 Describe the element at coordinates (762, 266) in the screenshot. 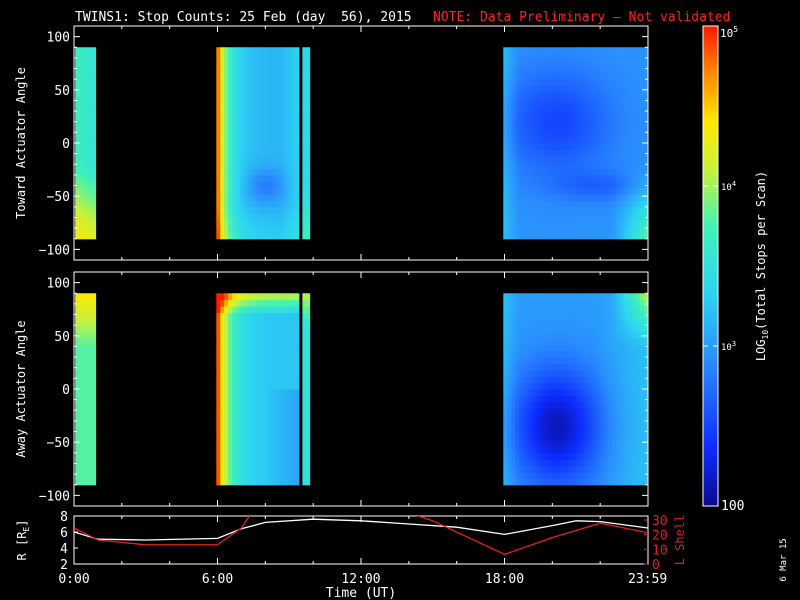

I see `colorbar-label: LOG10(Total Stops per Scan)` at that location.